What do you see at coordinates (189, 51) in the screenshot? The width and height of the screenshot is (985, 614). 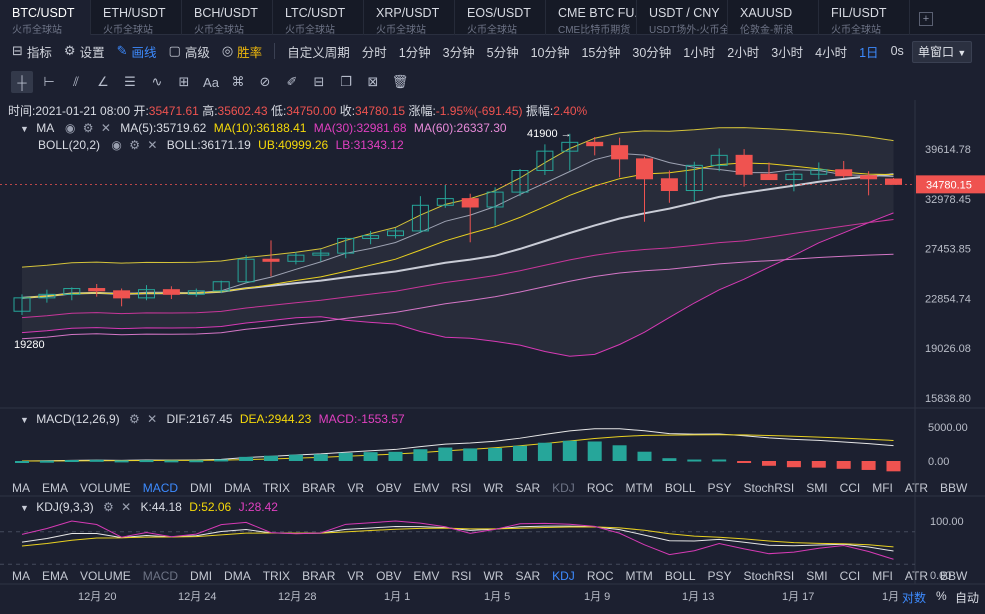 I see `advanced-button: ▢ 高级` at bounding box center [189, 51].